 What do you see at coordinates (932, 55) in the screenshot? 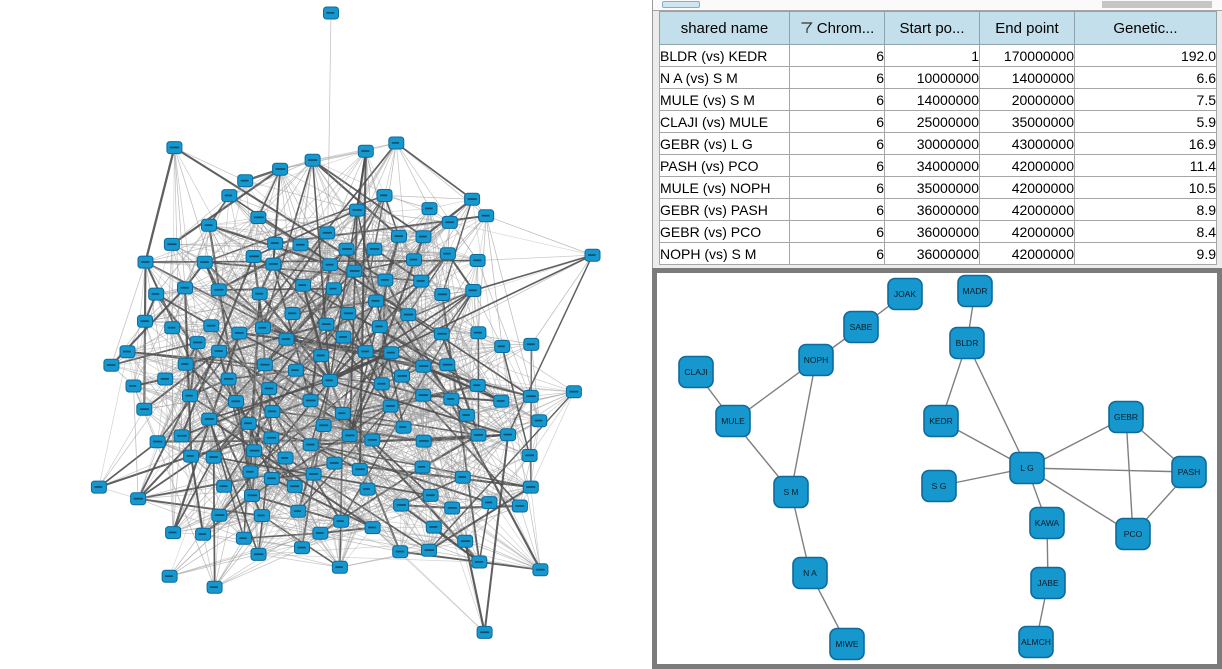
I see `cell-value: 1` at bounding box center [932, 55].